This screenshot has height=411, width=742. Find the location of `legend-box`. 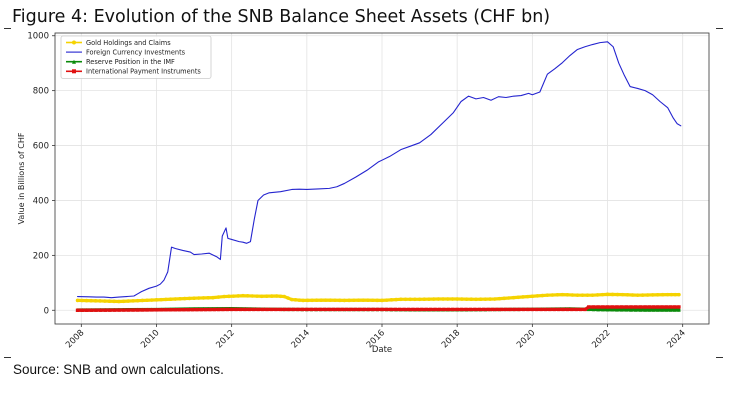

legend-box is located at coordinates (136, 57).